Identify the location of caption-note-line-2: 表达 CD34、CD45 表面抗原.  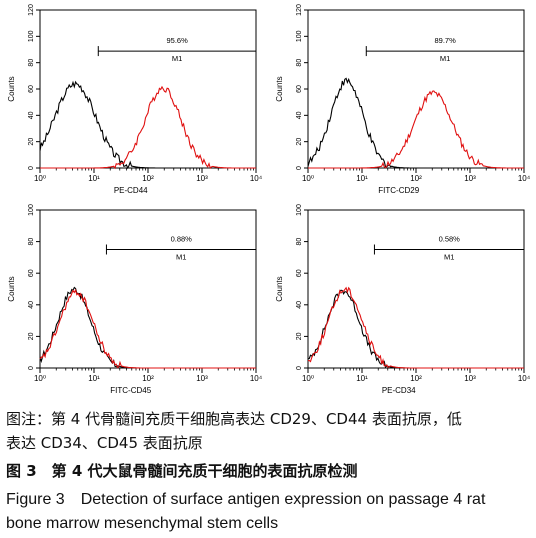
(104, 443).